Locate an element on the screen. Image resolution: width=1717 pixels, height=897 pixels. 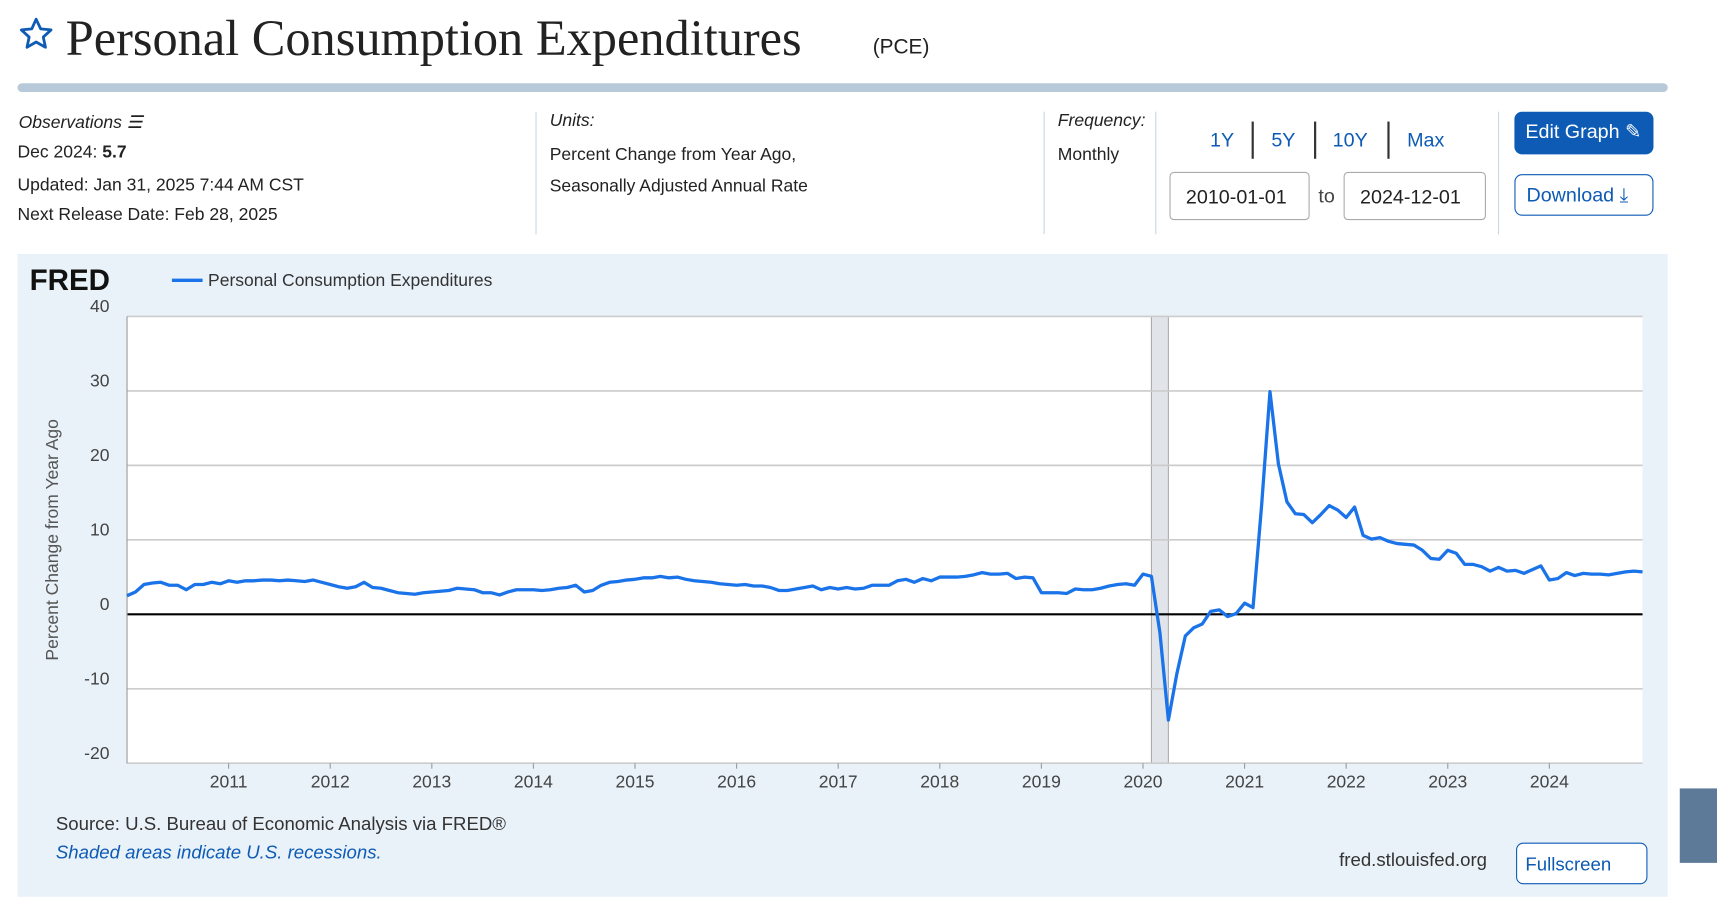
x-tick-label: 2017 is located at coordinates (838, 781).